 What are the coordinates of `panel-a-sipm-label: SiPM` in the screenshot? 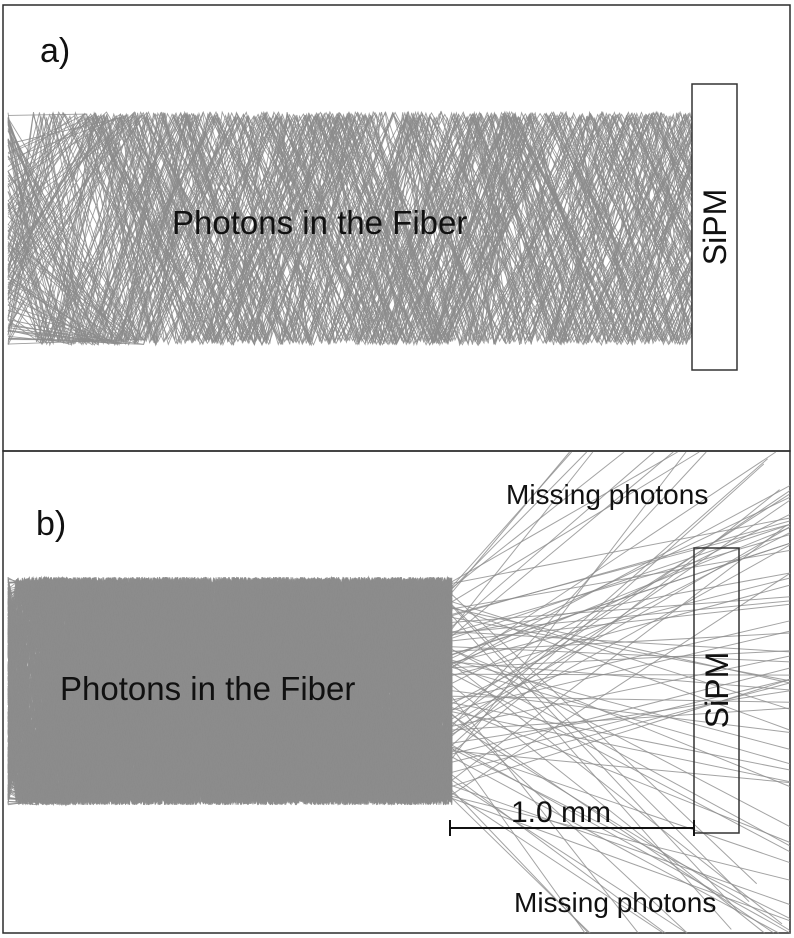 It's located at (715, 227).